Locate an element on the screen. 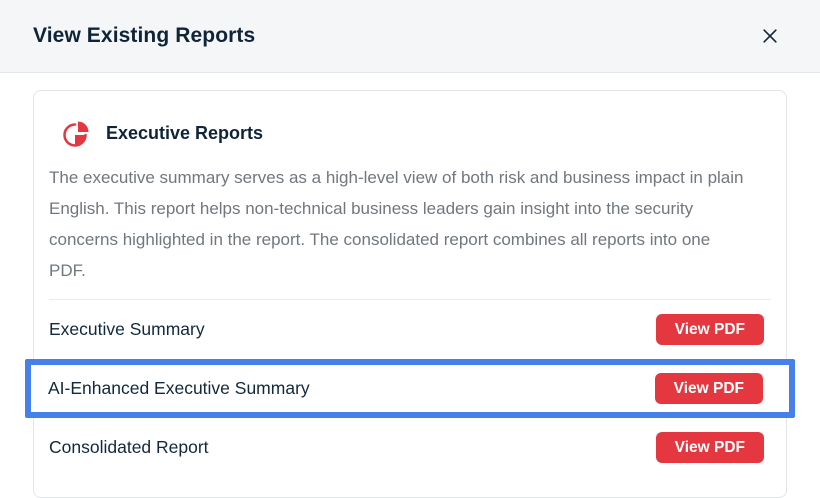 This screenshot has width=820, height=498. pie-chart-icon is located at coordinates (76, 133).